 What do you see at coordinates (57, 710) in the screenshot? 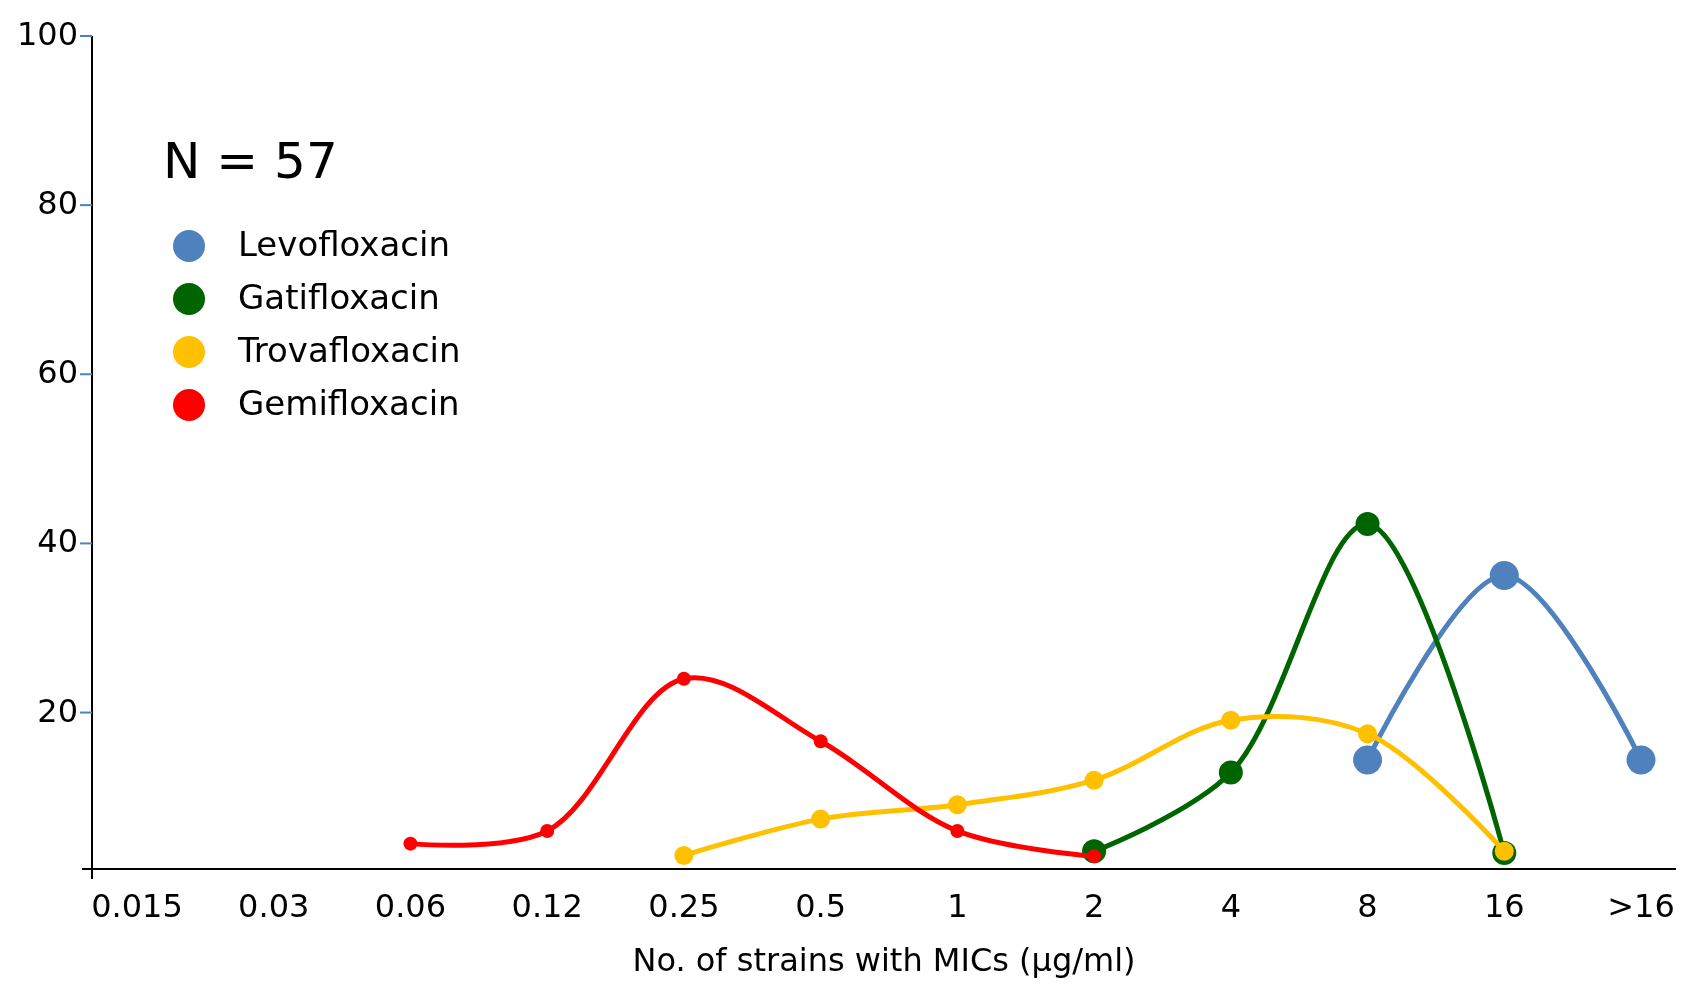
I see `y-tick-label: 20` at bounding box center [57, 710].